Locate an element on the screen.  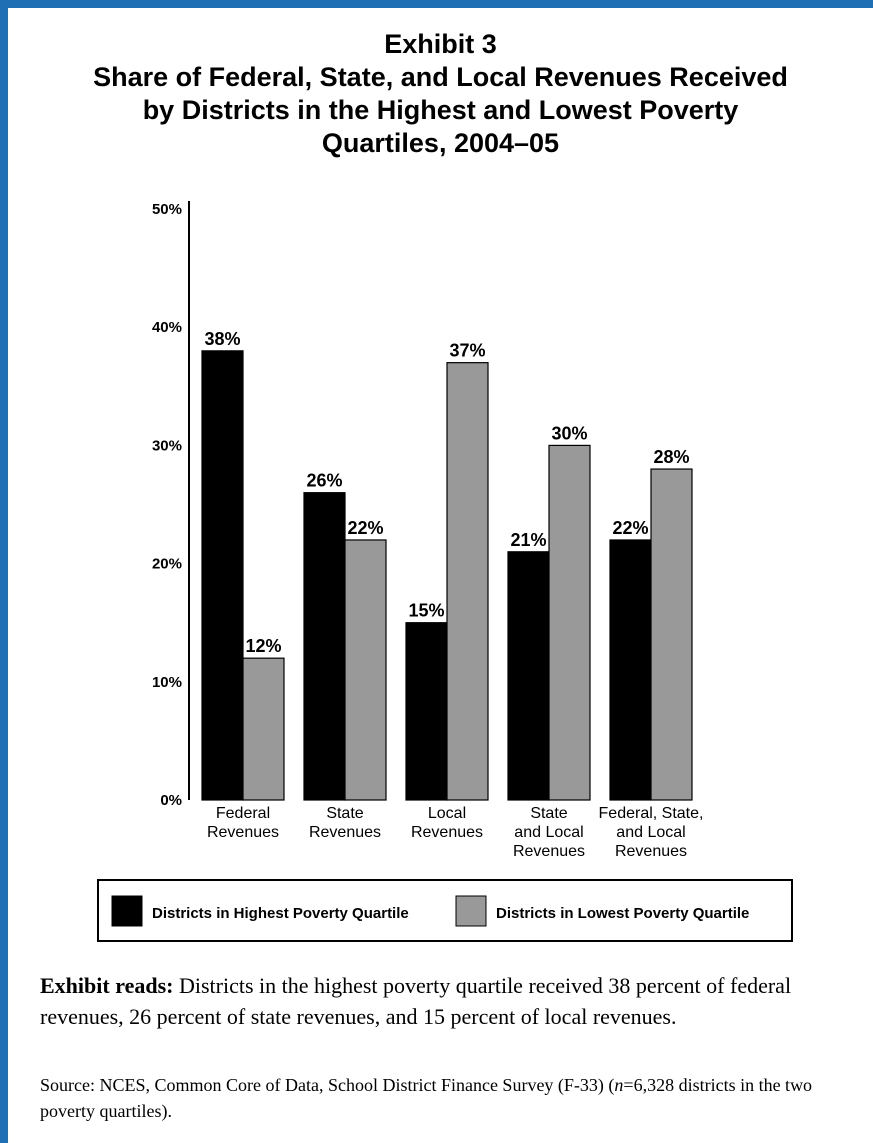
legend-label-lowest: Districts in Lowest Poverty Quartile is located at coordinates (622, 913).